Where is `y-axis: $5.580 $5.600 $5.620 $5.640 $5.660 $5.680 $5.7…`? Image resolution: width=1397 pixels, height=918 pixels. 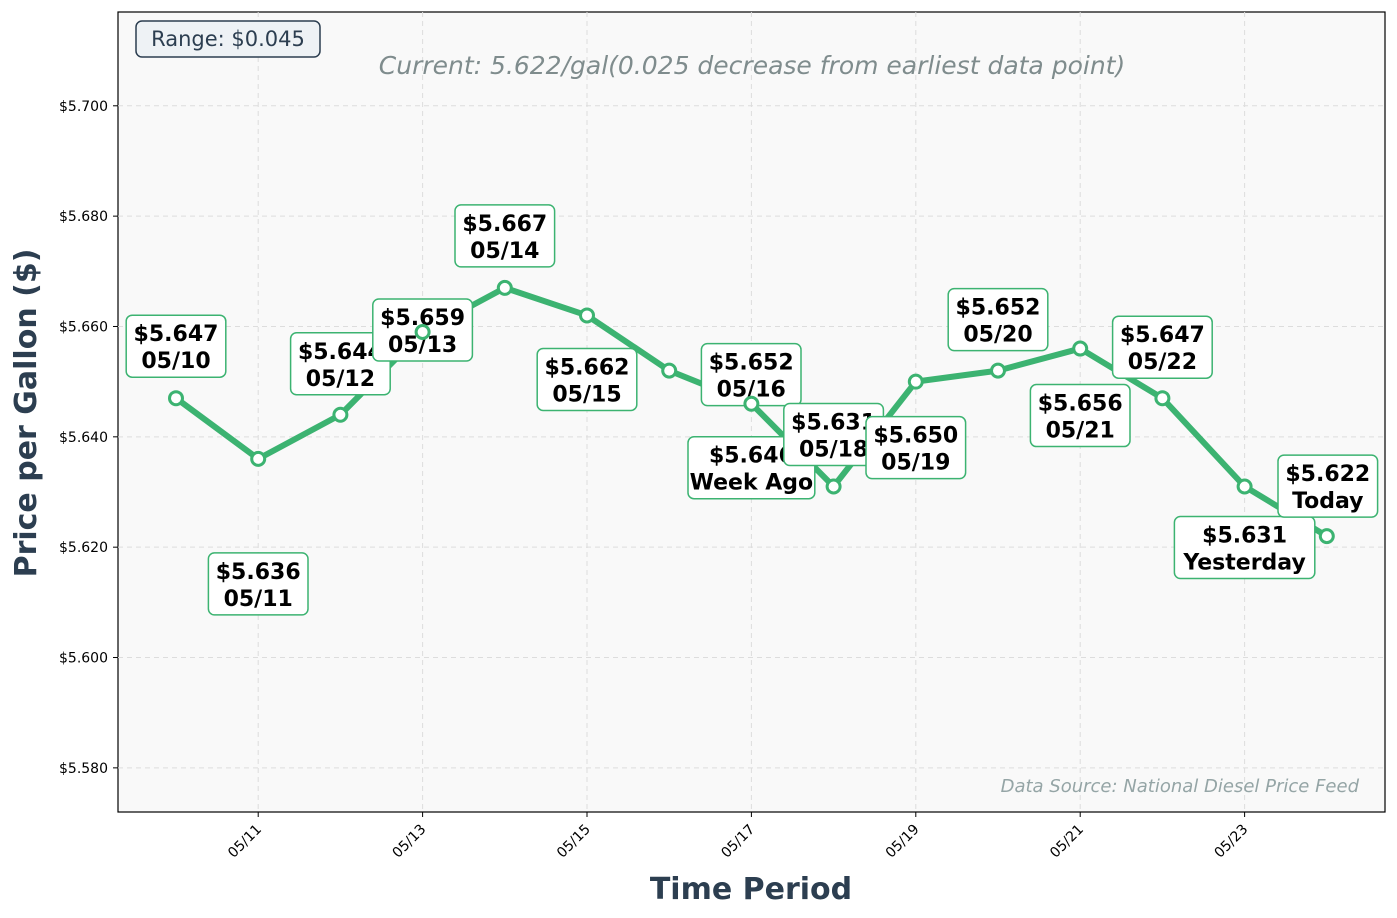
y-axis: $5.580 $5.600 $5.620 $5.640 $5.660 $5.680 $5.7… is located at coordinates (88, 438).